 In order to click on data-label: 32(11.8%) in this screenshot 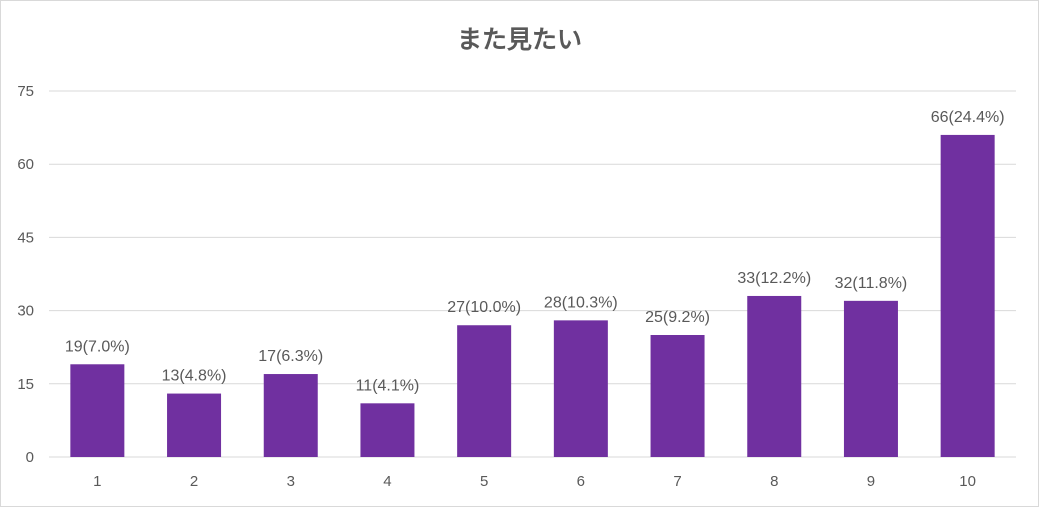, I will do `click(871, 283)`.